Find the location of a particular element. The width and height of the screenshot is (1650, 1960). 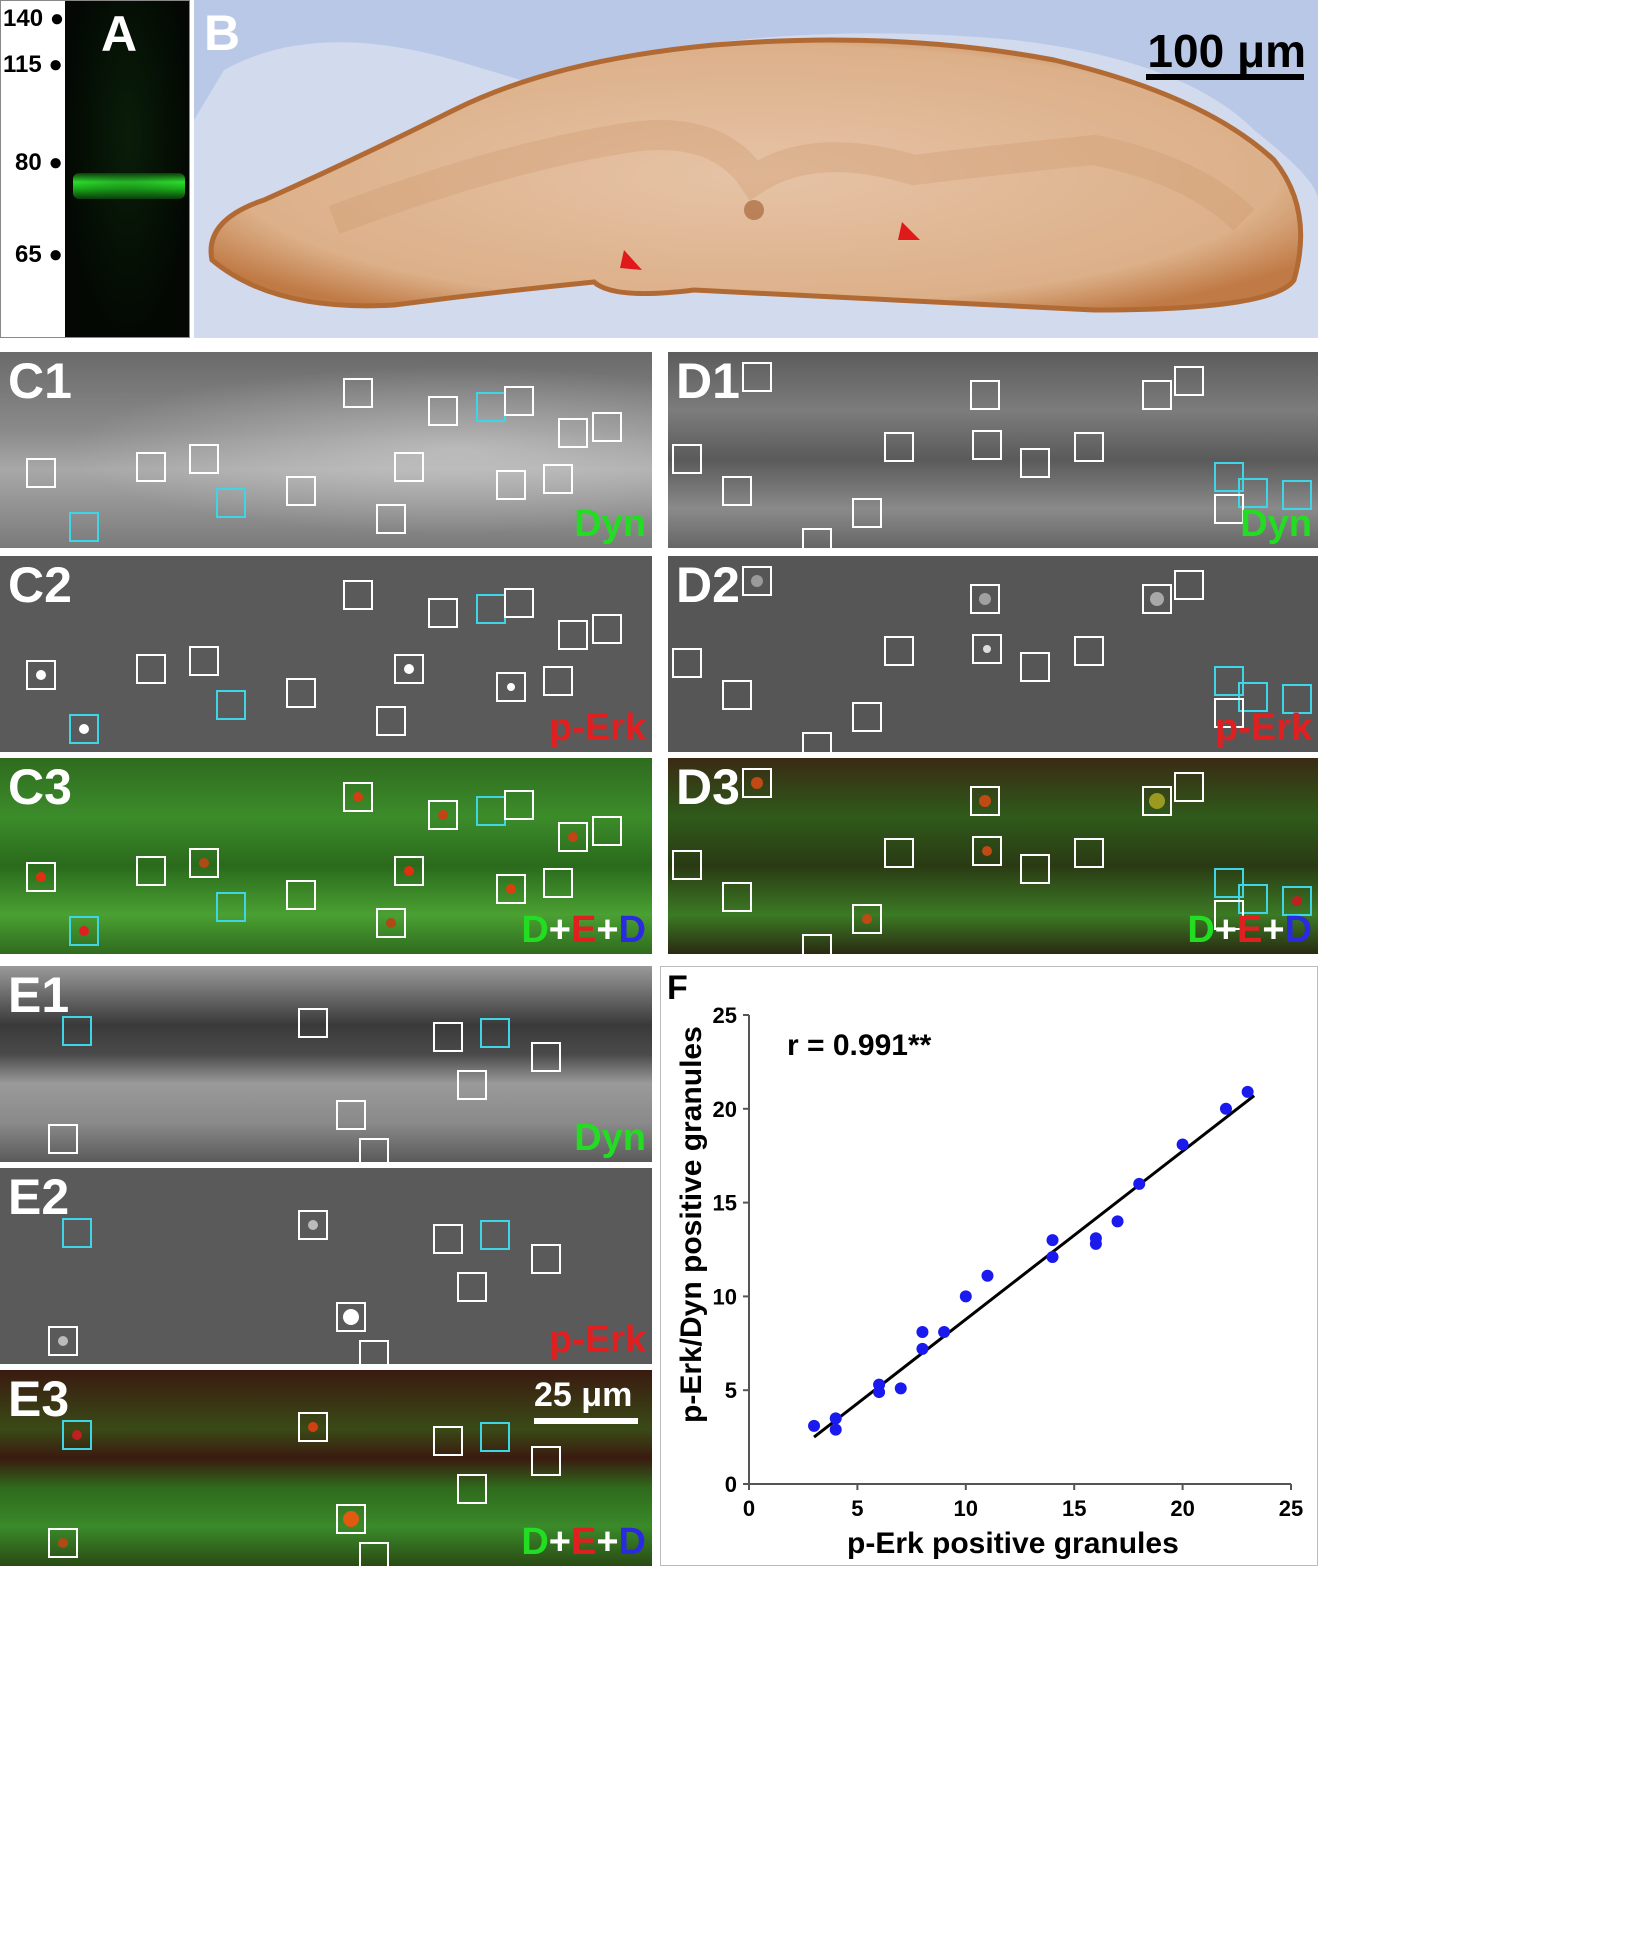

panel-c3-label: C3 is located at coordinates (40, 787).